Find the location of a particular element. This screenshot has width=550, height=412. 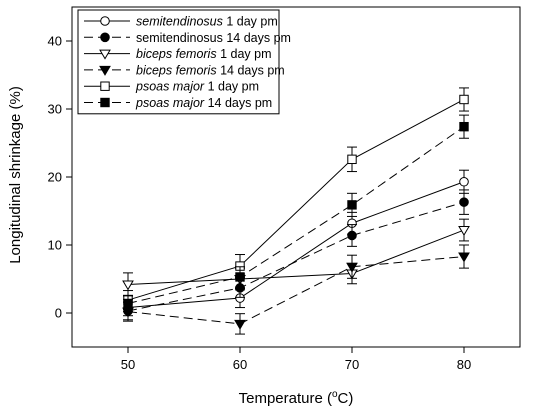

legend-label: semitendinosus 14 days pm is located at coordinates (213, 38).